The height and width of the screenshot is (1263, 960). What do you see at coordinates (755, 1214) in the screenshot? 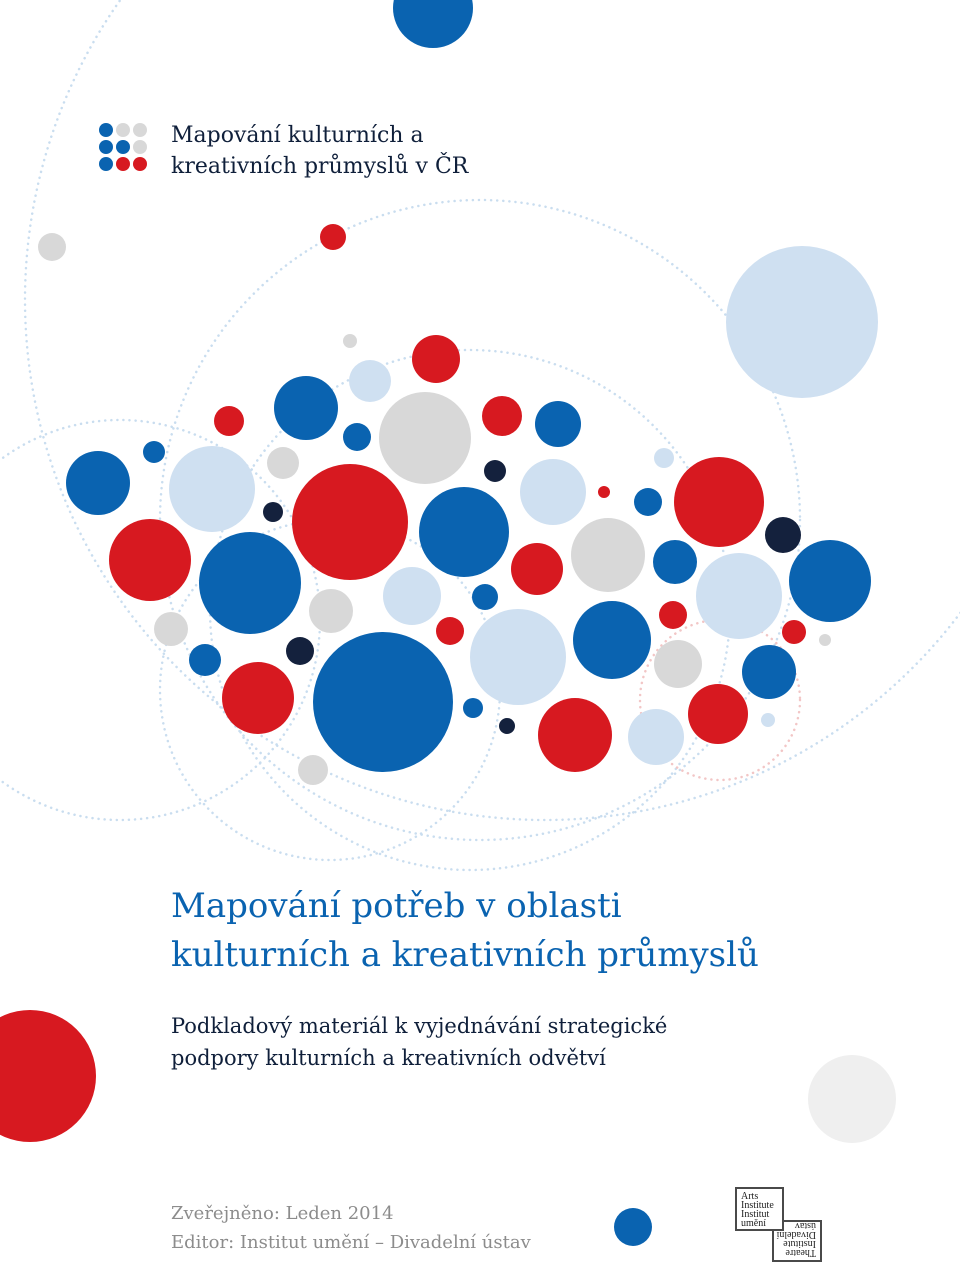
I see `publisher-logo-line: Institut` at bounding box center [755, 1214].